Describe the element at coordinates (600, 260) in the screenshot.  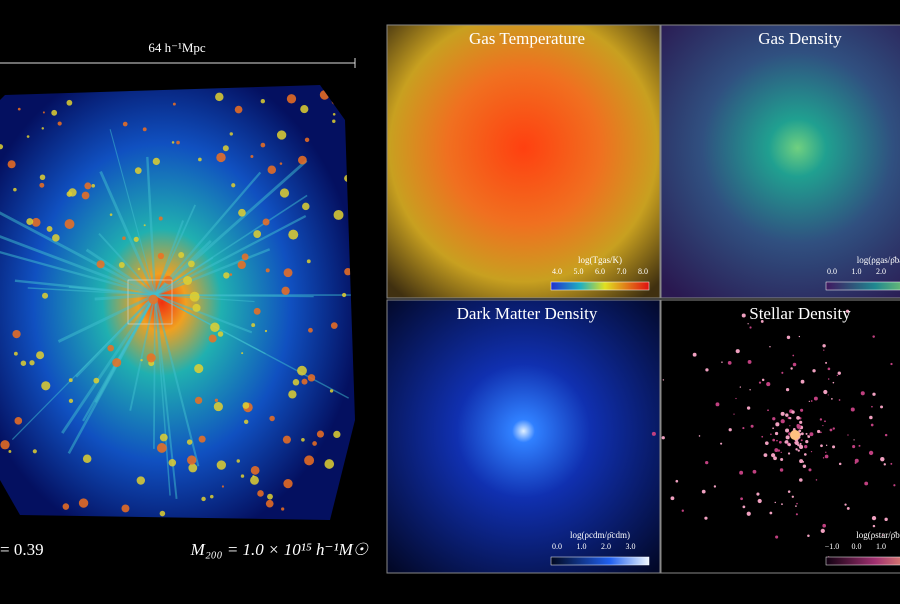
I see `colorbar-label: log(Tgas/K)` at that location.